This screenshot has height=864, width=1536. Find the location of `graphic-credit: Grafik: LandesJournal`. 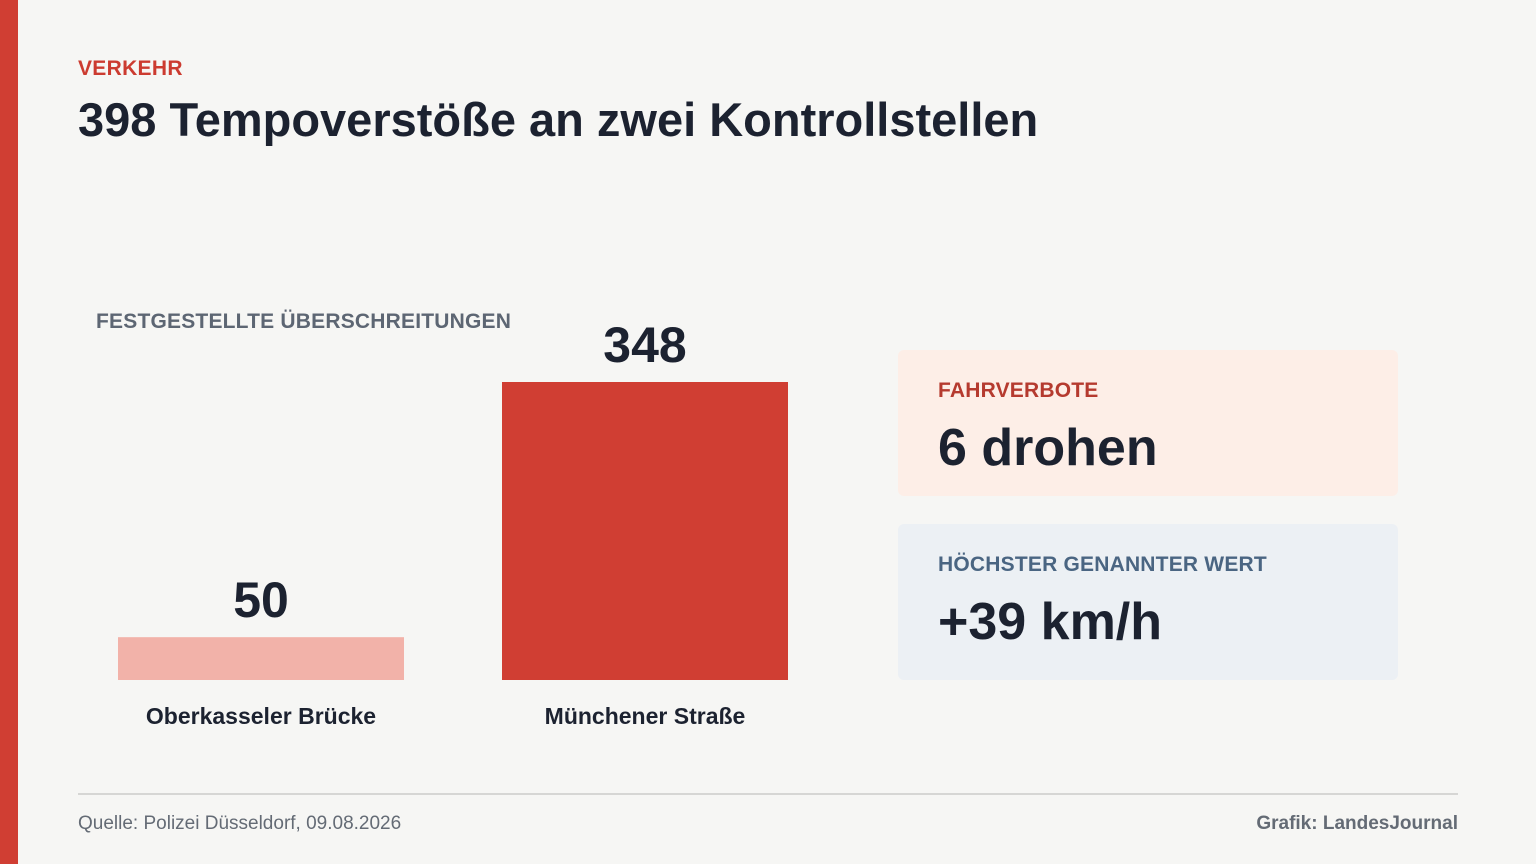

graphic-credit: Grafik: LandesJournal is located at coordinates (1357, 823).